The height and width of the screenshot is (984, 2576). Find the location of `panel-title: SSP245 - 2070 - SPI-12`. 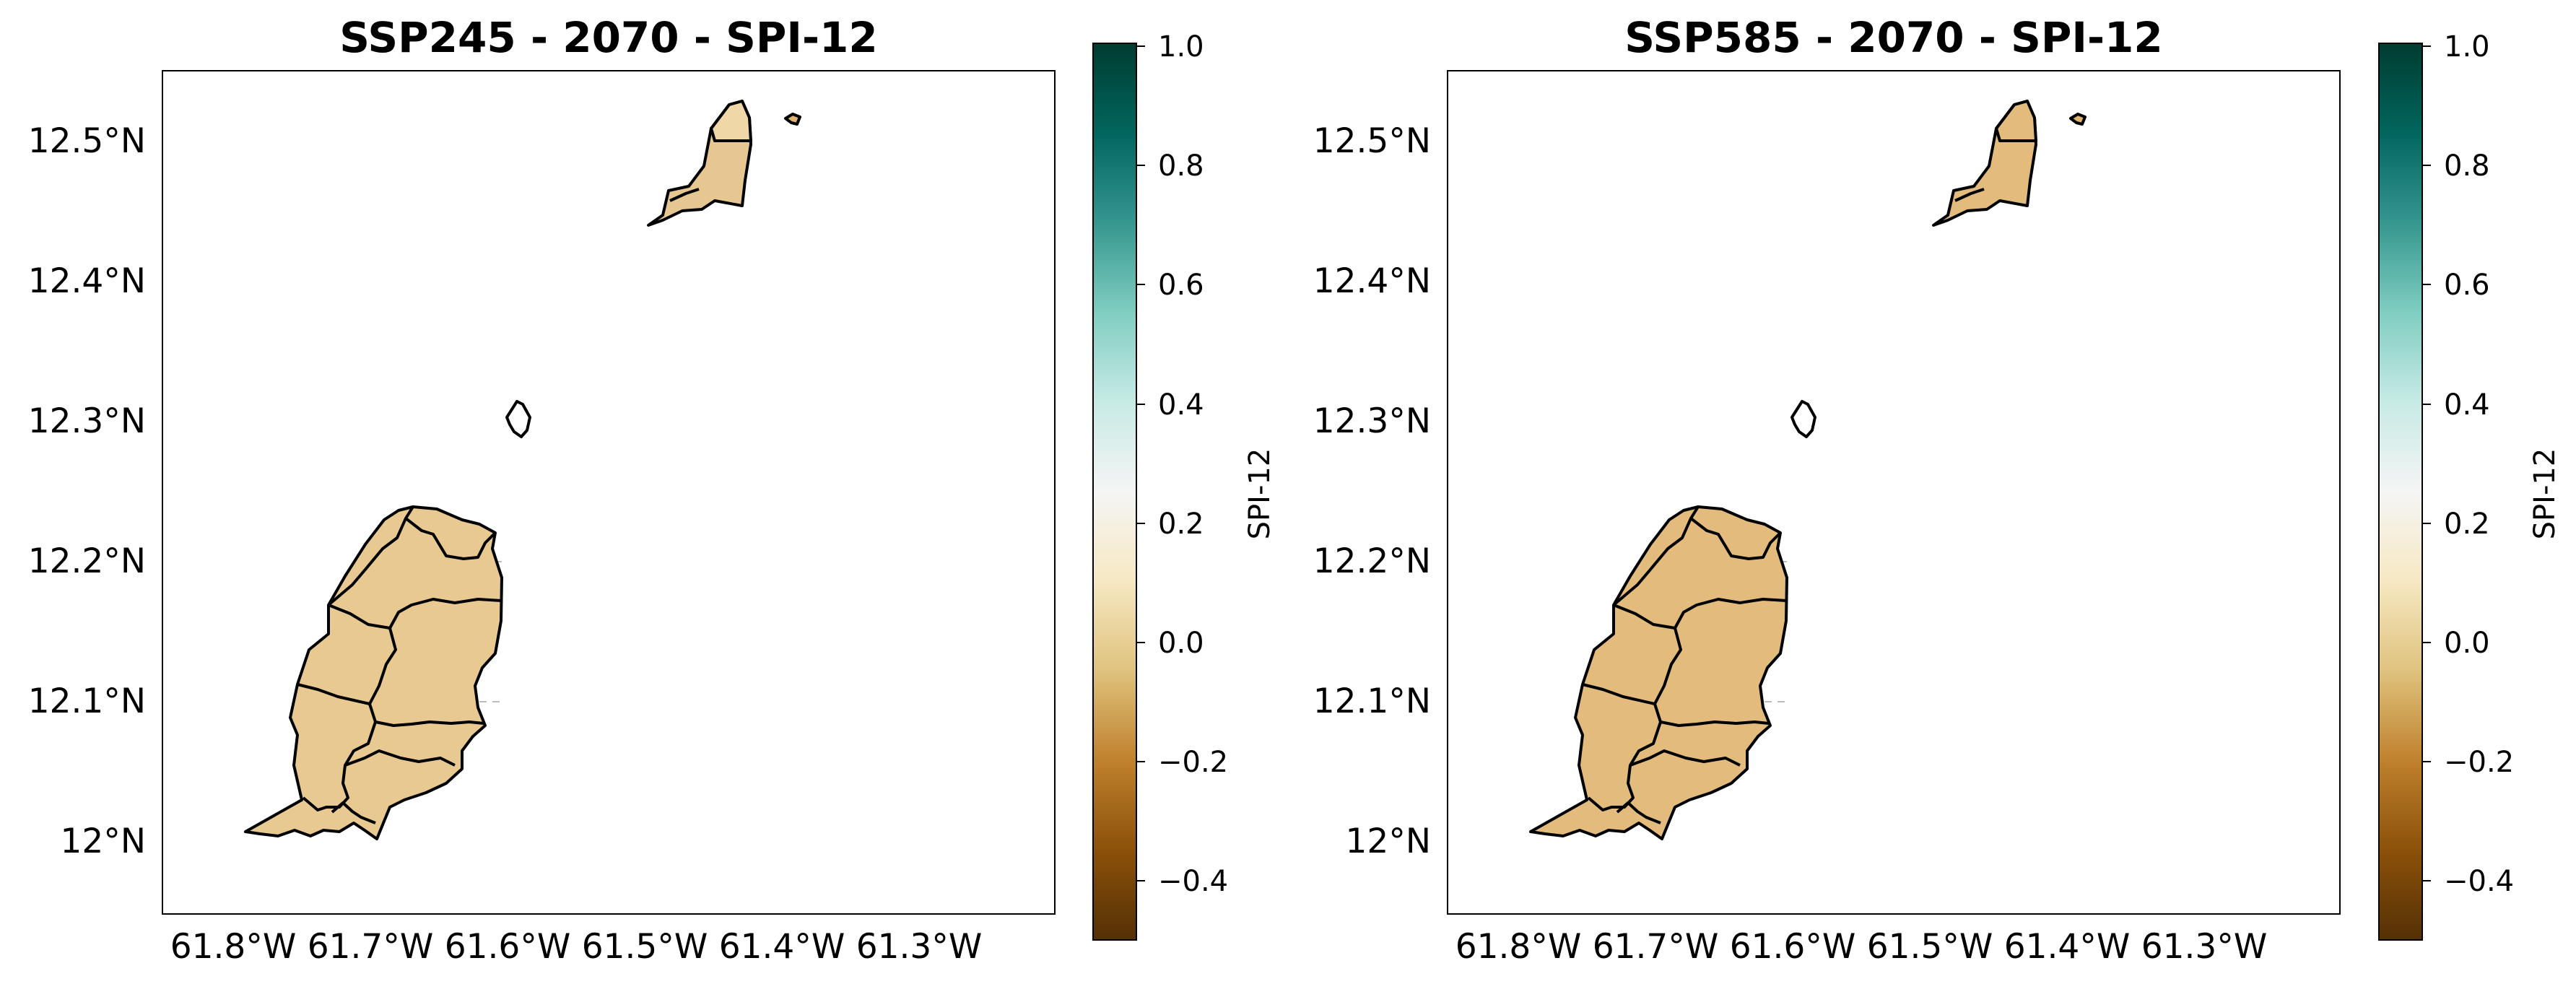

panel-title: SSP245 - 2070 - SPI-12 is located at coordinates (608, 37).